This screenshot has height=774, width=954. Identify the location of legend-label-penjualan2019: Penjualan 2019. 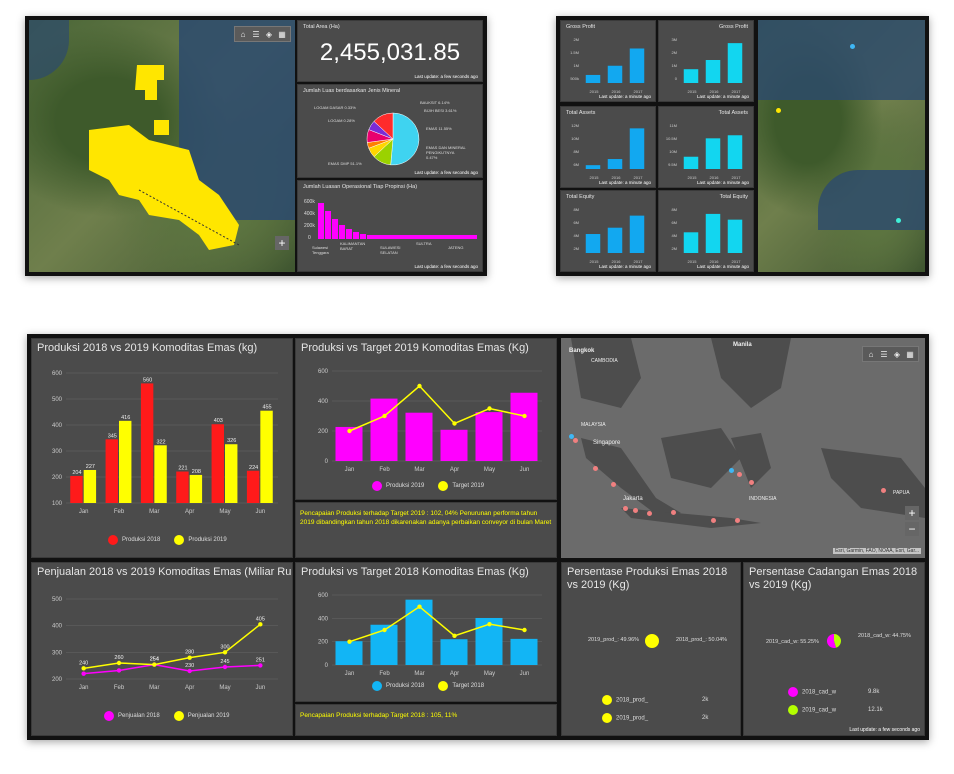
(208, 716).